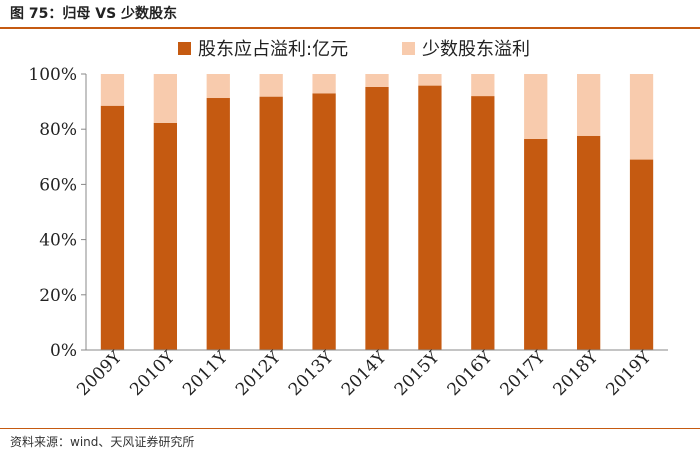 The height and width of the screenshot is (459, 700). What do you see at coordinates (350, 428) in the screenshot?
I see `source-rule` at bounding box center [350, 428].